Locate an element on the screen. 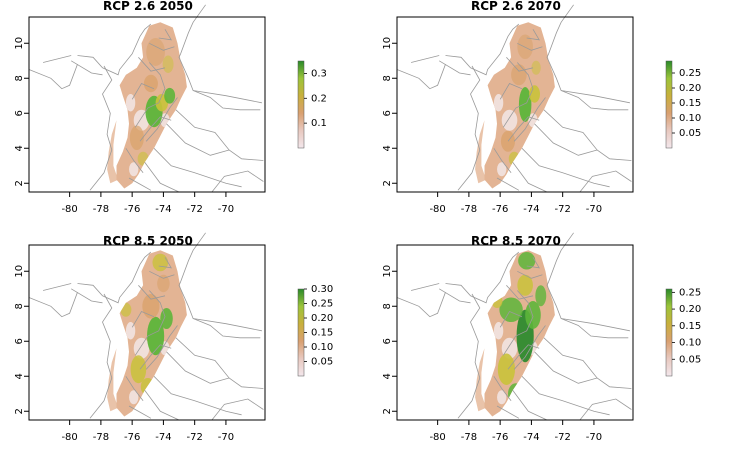 This screenshot has height=460, width=736. legend-tick-label: 0.15 is located at coordinates (322, 333).